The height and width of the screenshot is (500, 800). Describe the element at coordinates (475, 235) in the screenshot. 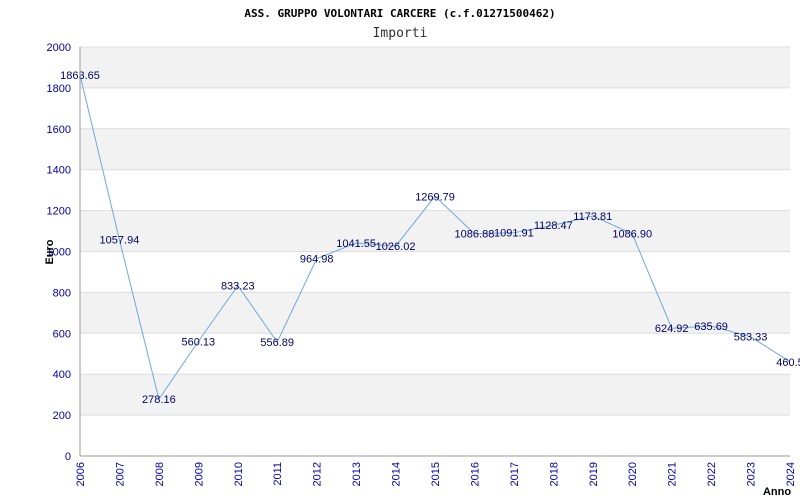

I see `data-label: 1086.88` at that location.